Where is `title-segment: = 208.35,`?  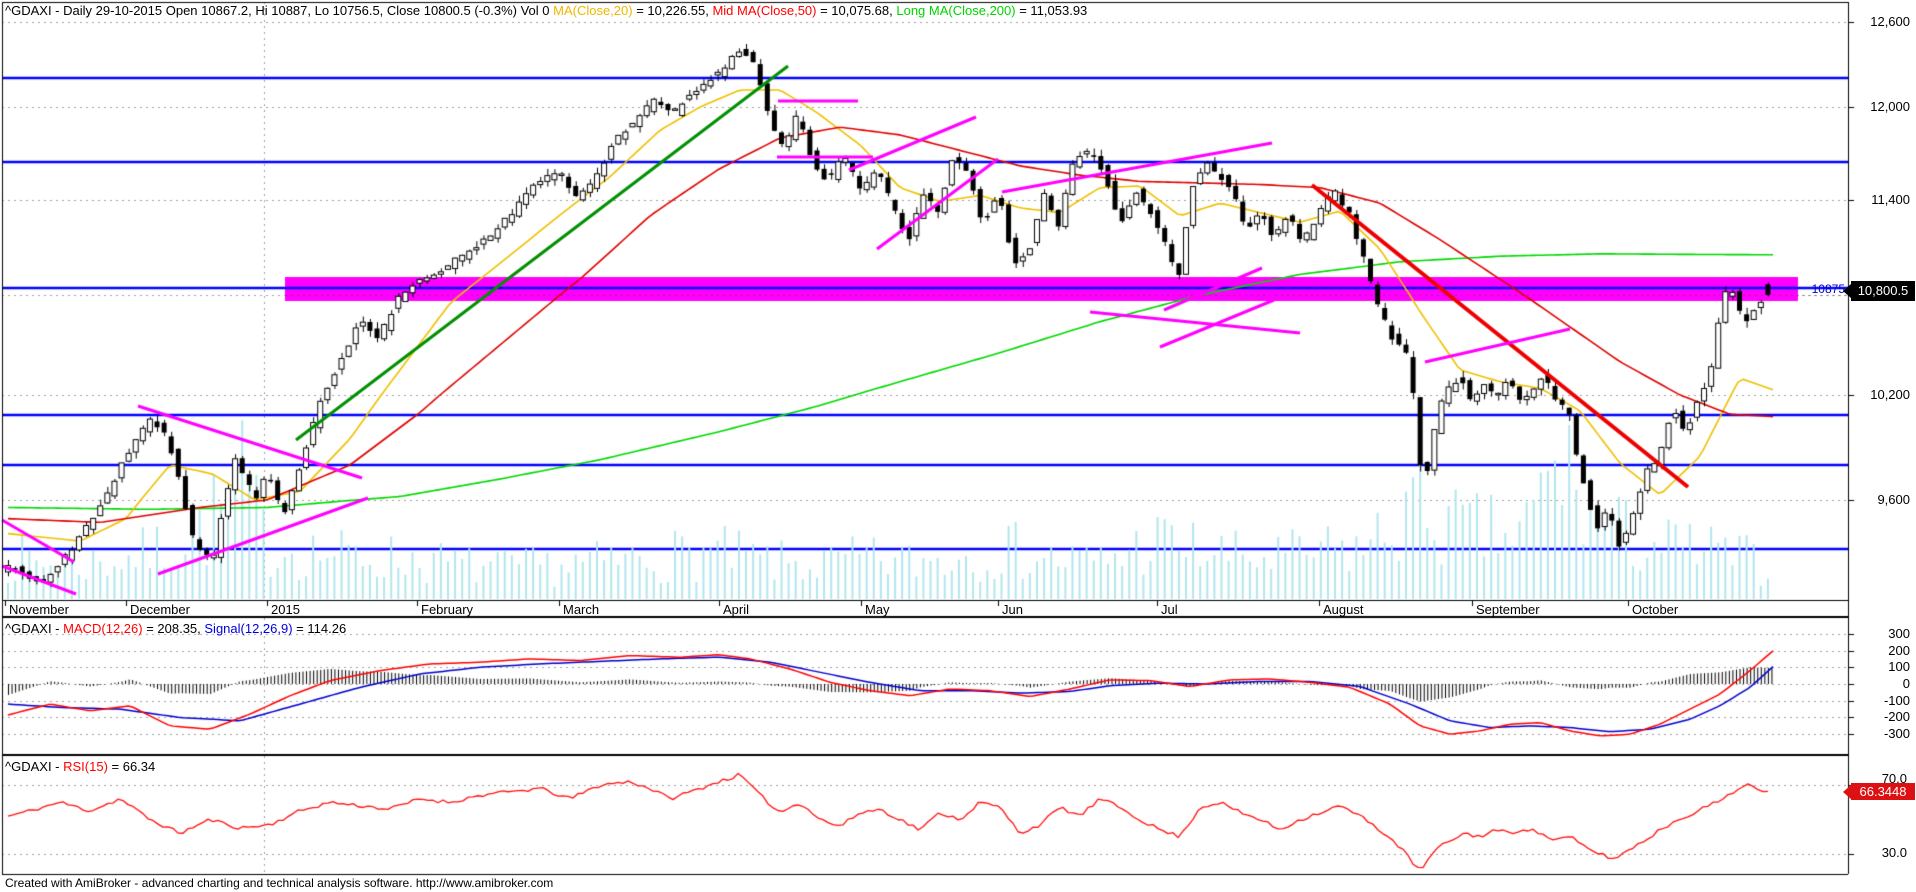
title-segment: = 208.35, is located at coordinates (173, 628).